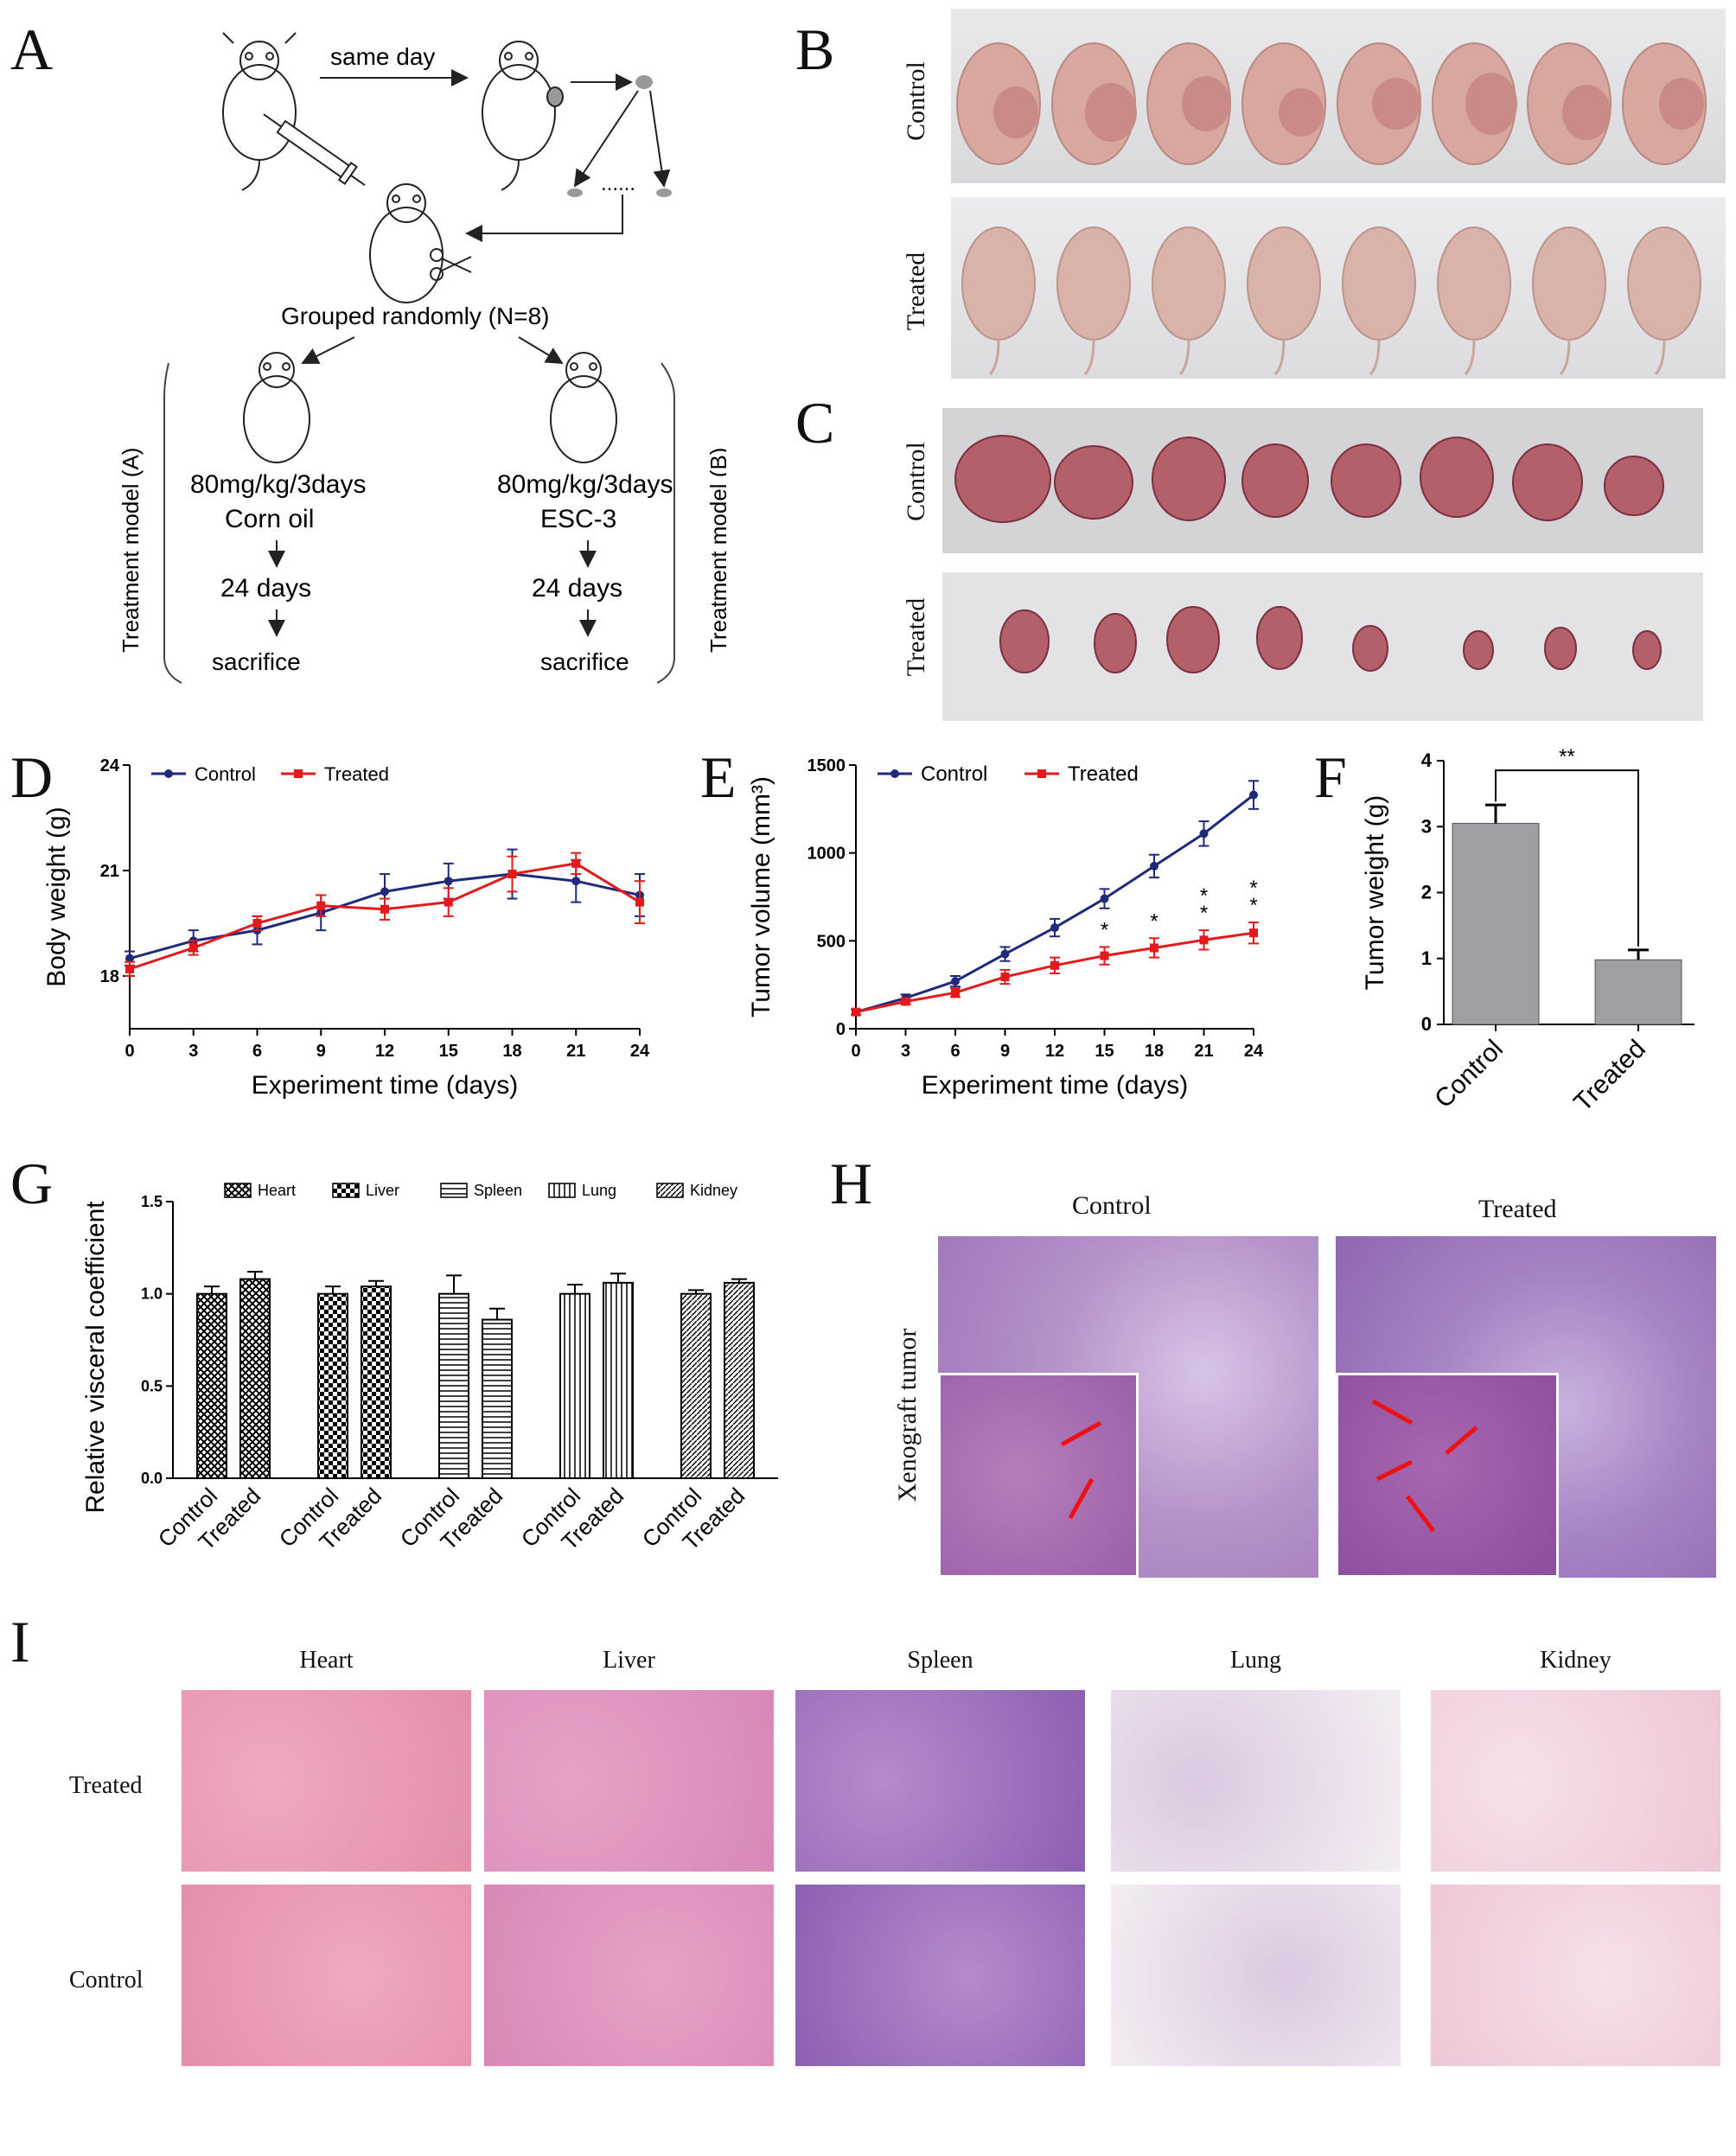 The width and height of the screenshot is (1736, 2156). What do you see at coordinates (255, 1378) in the screenshot?
I see `bar-heart-treated` at bounding box center [255, 1378].